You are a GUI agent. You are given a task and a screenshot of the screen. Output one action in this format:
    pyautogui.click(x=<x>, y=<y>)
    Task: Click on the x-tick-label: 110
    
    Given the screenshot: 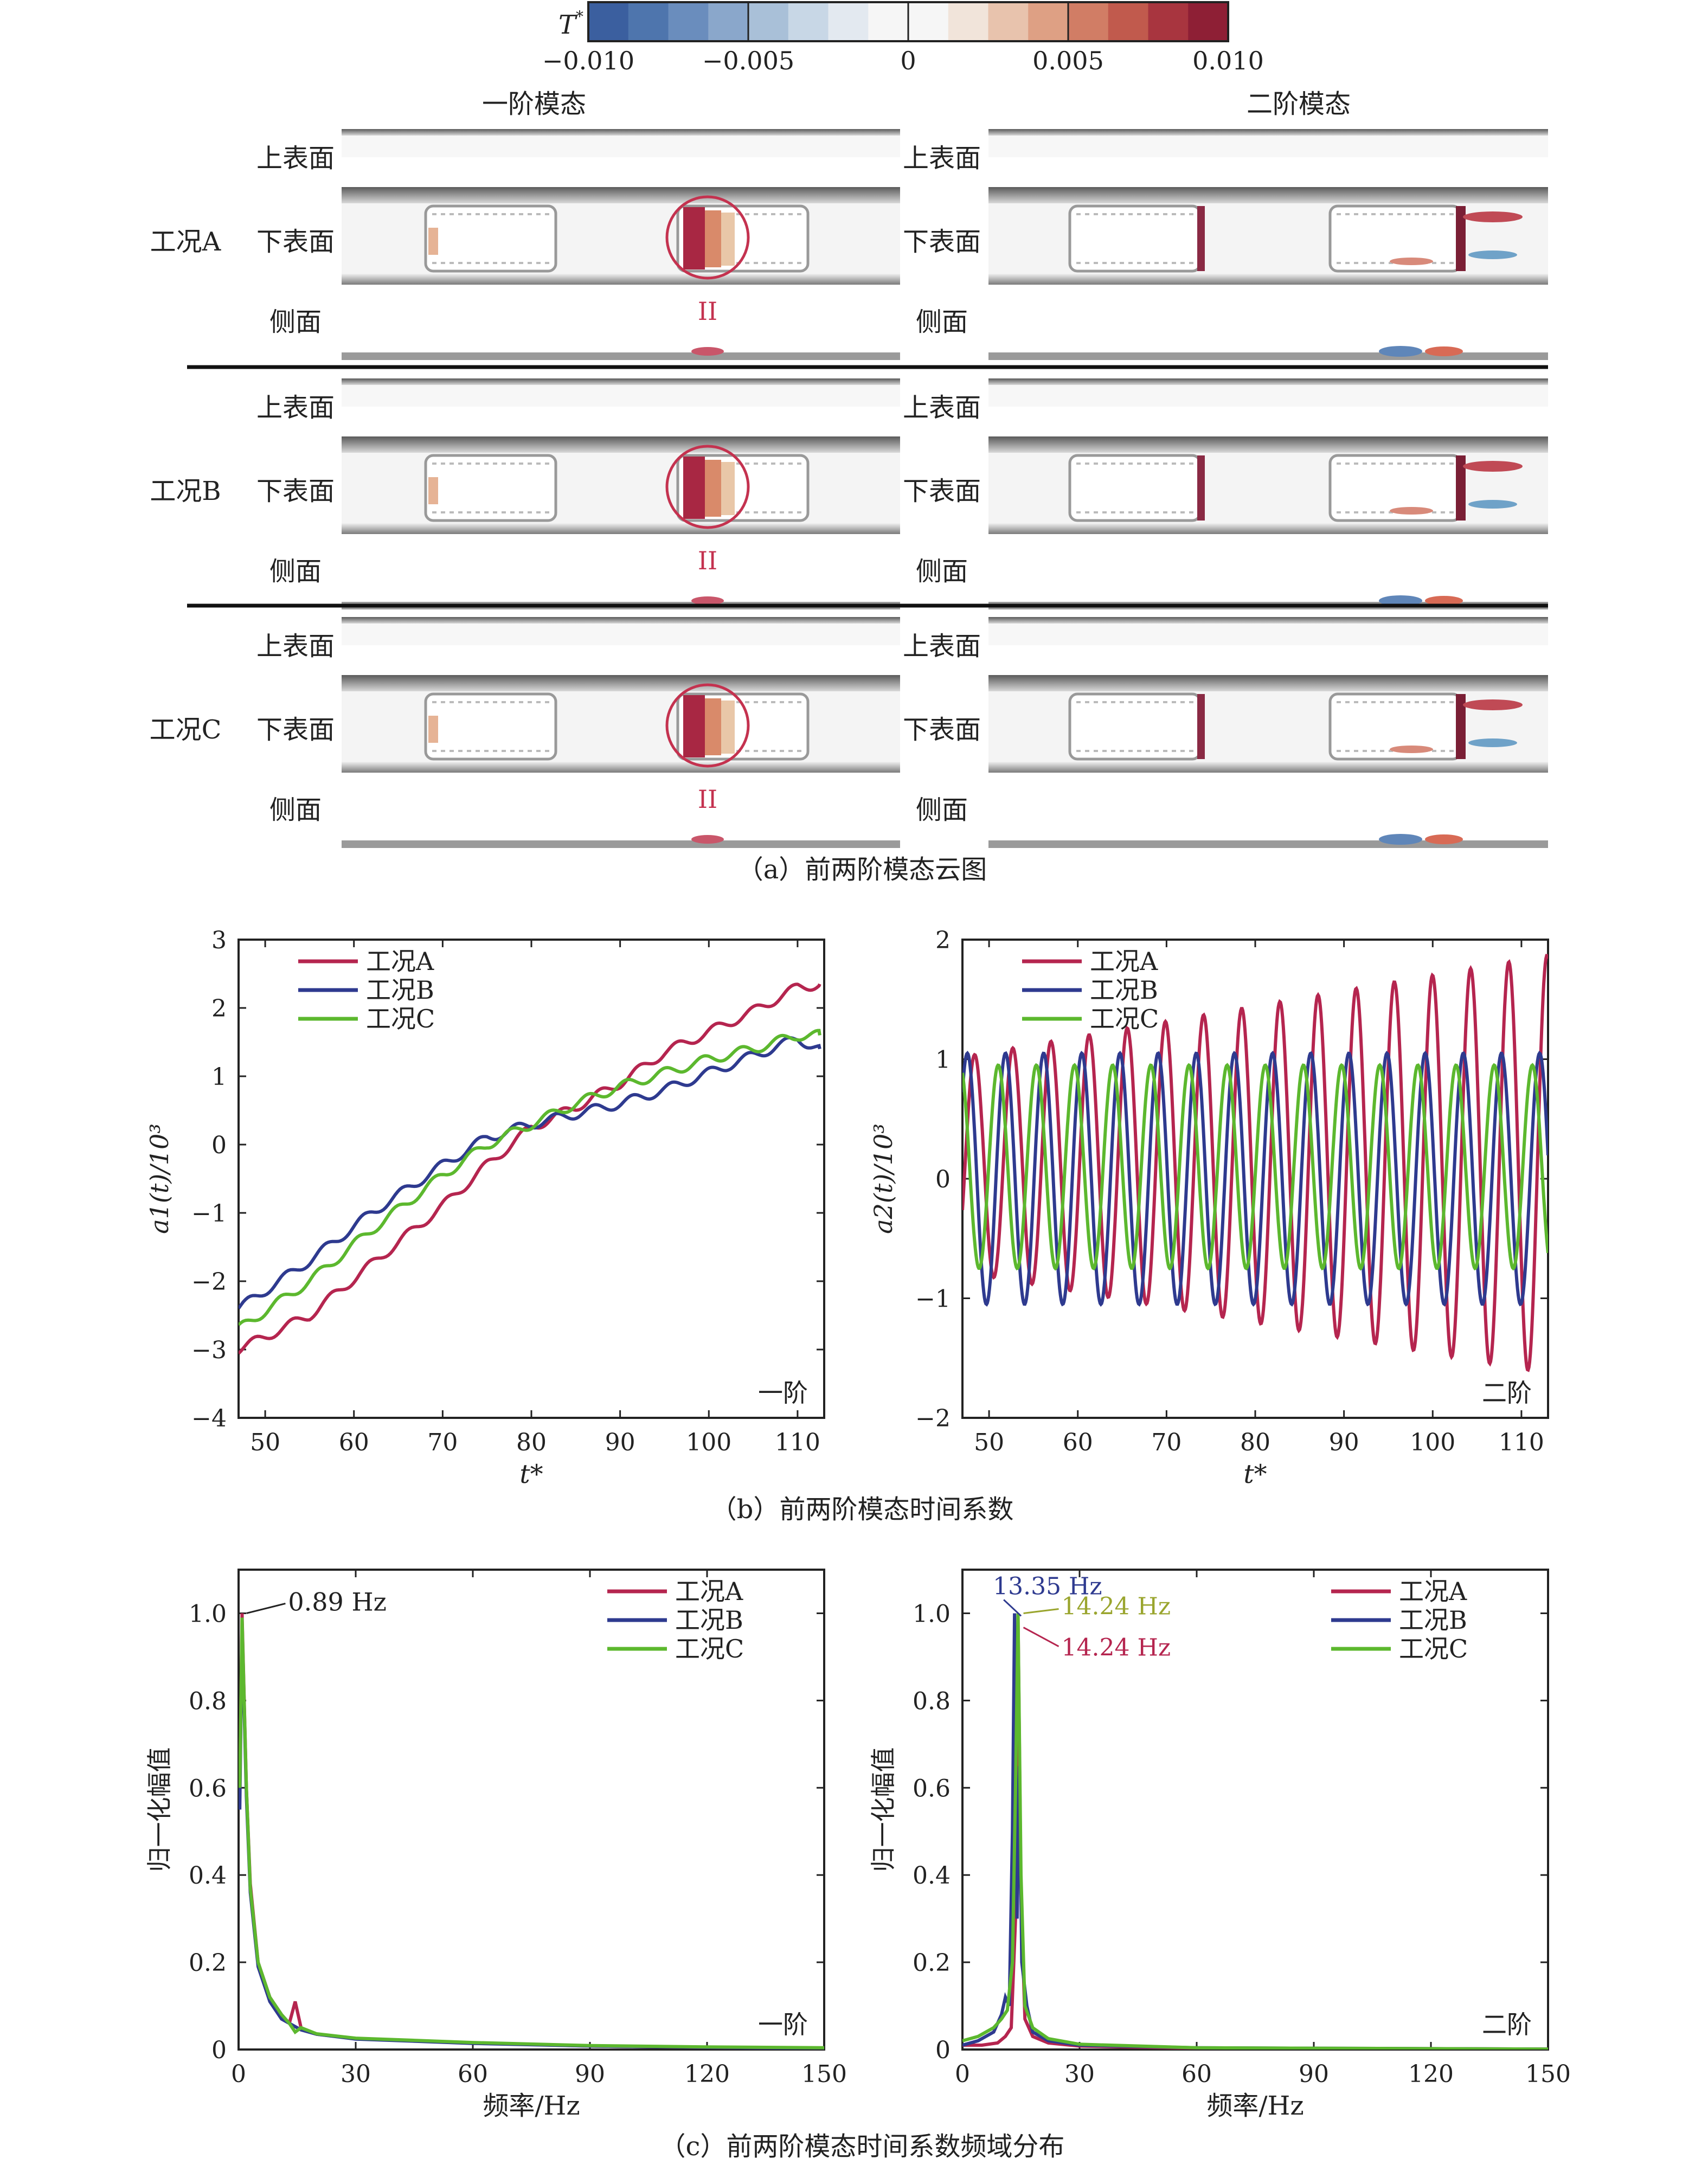 What is the action you would take?
    pyautogui.click(x=797, y=1442)
    